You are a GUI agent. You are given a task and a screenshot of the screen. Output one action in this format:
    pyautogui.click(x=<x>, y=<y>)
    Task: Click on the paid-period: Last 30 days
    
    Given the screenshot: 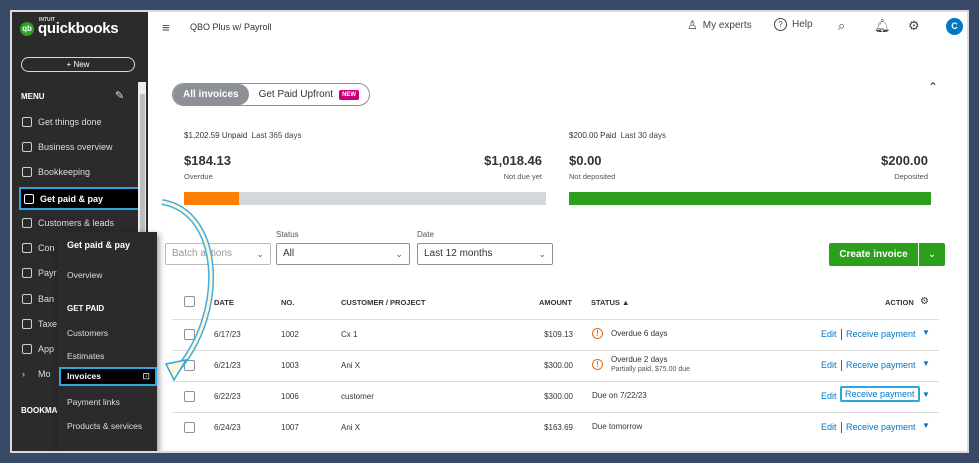 What is the action you would take?
    pyautogui.click(x=643, y=135)
    